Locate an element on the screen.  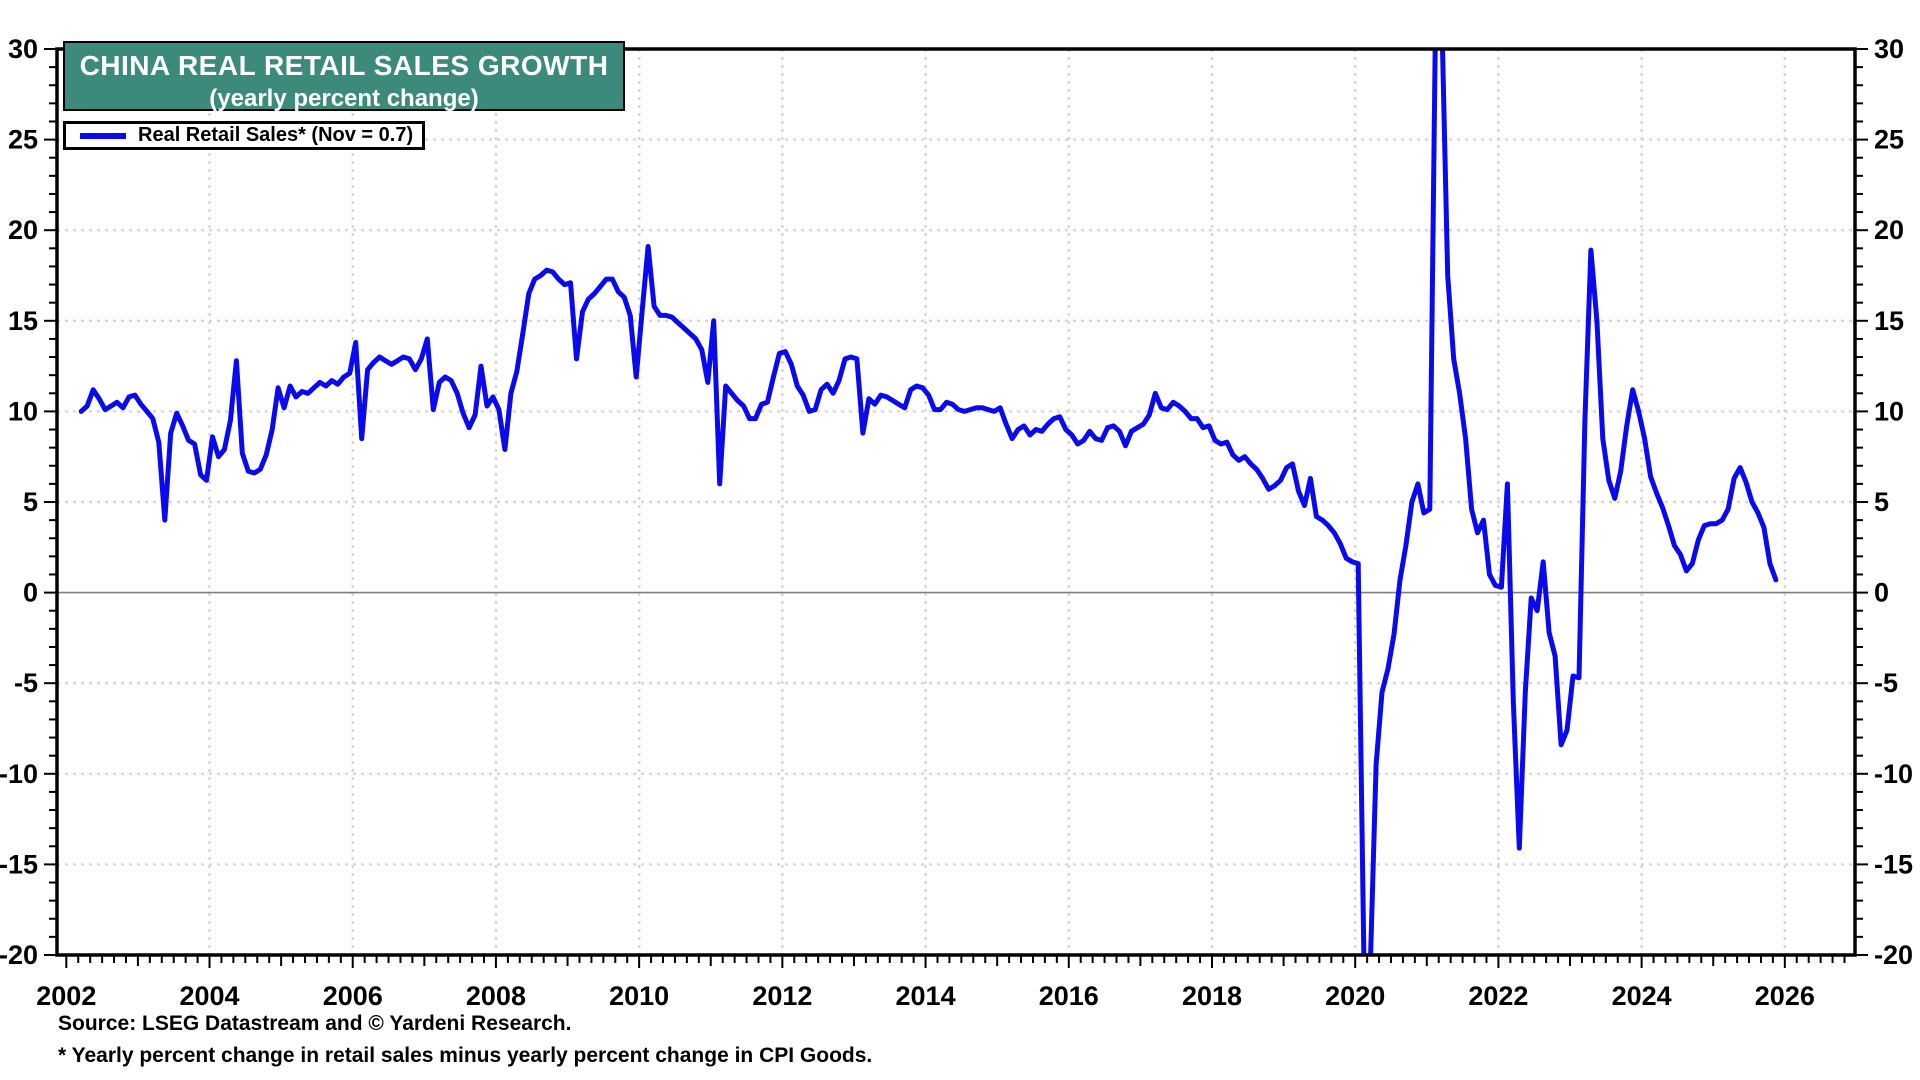
svg-text: 2026 is located at coordinates (1785, 996).